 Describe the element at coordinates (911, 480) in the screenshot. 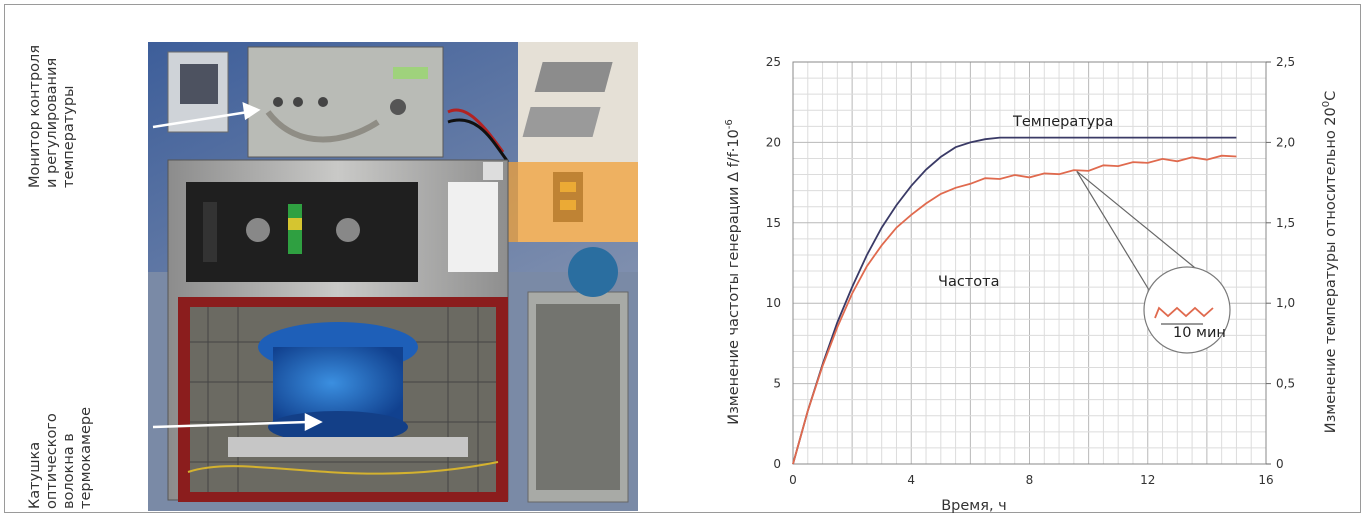

I see `x-tick-label: 4` at that location.